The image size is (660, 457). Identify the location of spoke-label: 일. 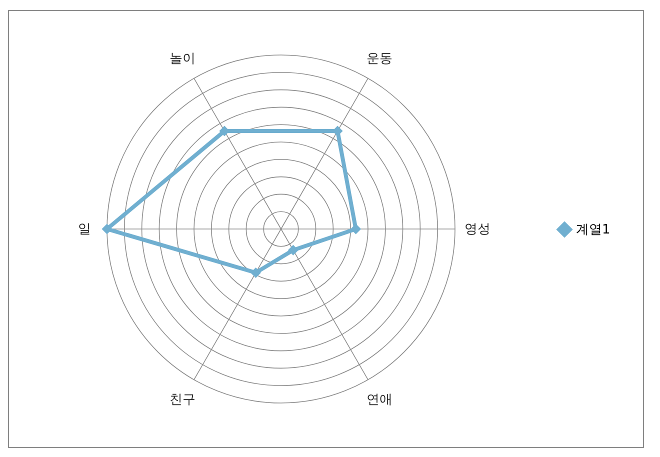
(84, 229).